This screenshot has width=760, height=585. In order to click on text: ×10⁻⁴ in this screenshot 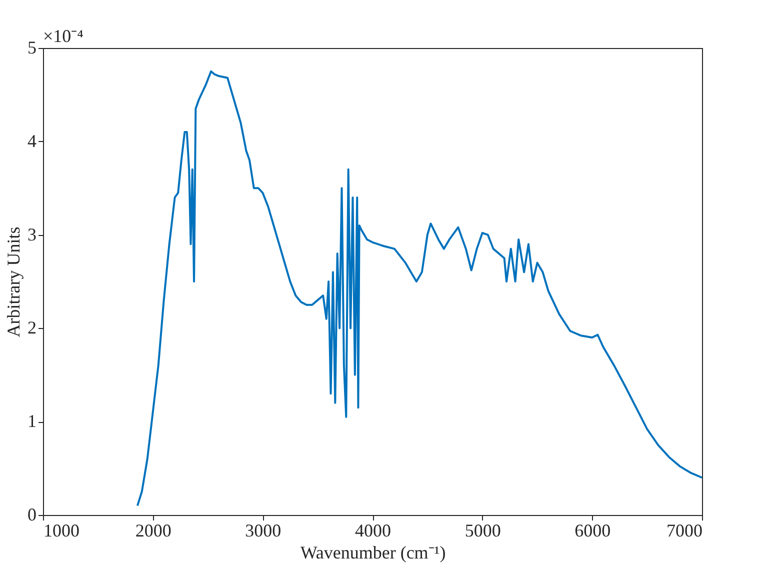, I will do `click(63, 36)`.